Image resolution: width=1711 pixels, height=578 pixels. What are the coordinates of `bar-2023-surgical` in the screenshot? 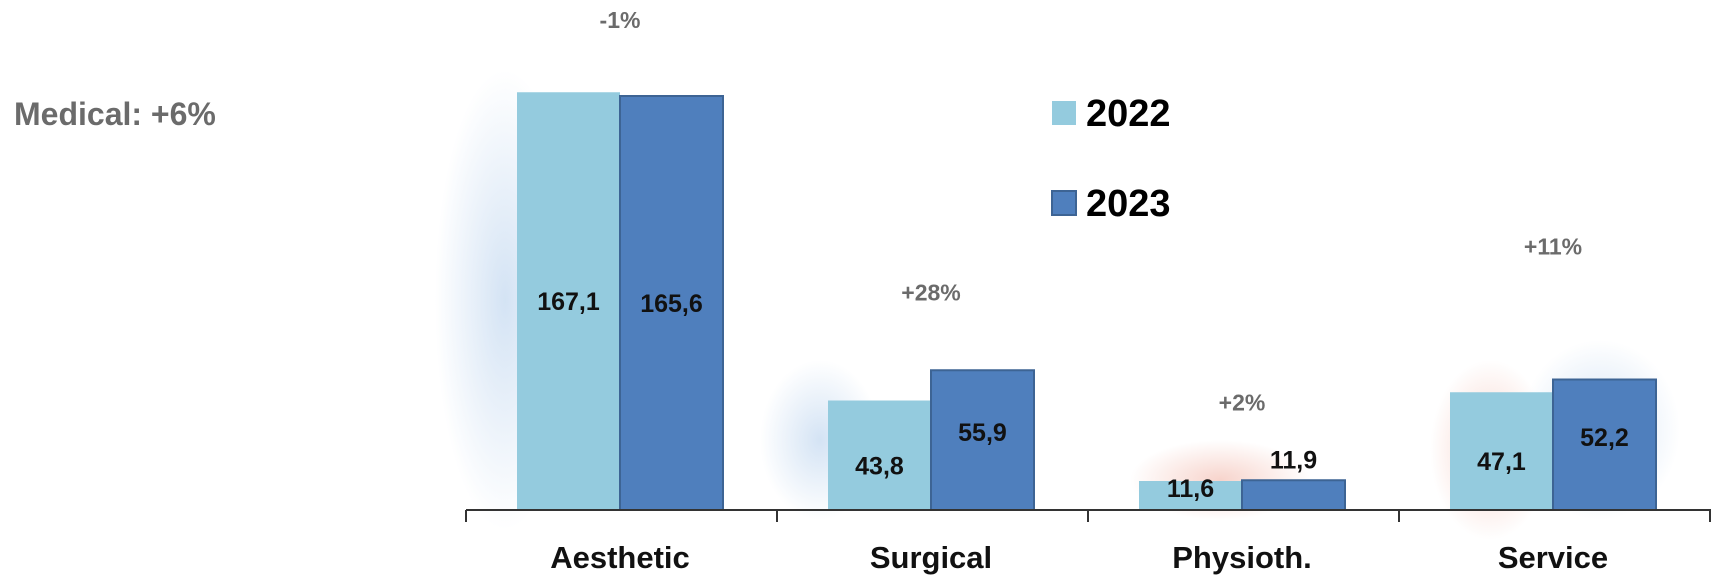 It's located at (982, 440).